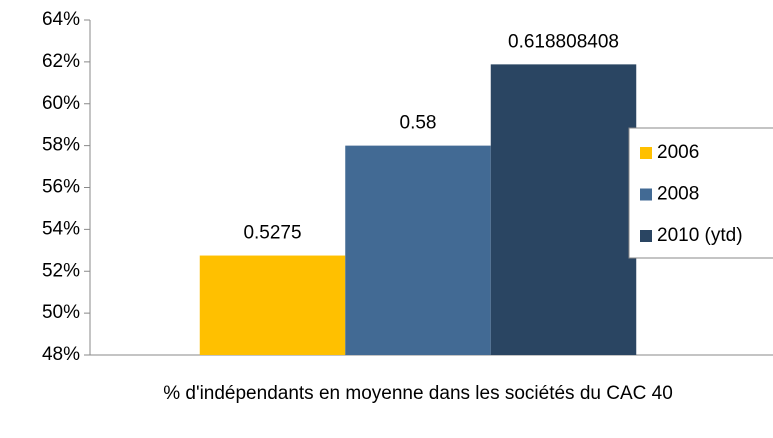 This screenshot has width=773, height=438. What do you see at coordinates (61, 103) in the screenshot?
I see `y-tick-label: 60%` at bounding box center [61, 103].